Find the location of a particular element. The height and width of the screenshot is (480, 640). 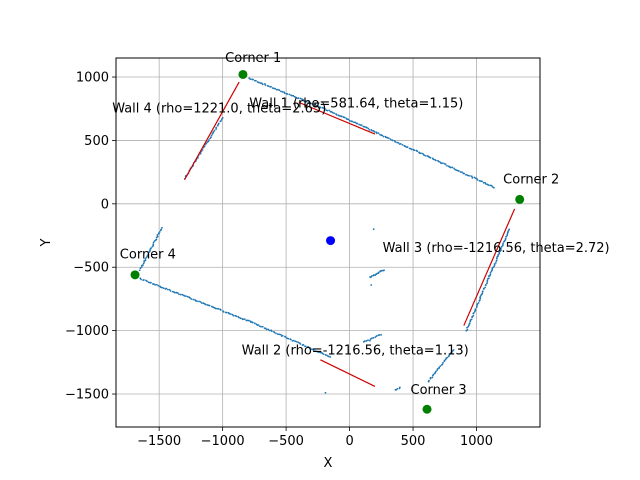

wall-label-2: Wall 2 (rho=-1216.56, theta=1.13) is located at coordinates (355, 351).